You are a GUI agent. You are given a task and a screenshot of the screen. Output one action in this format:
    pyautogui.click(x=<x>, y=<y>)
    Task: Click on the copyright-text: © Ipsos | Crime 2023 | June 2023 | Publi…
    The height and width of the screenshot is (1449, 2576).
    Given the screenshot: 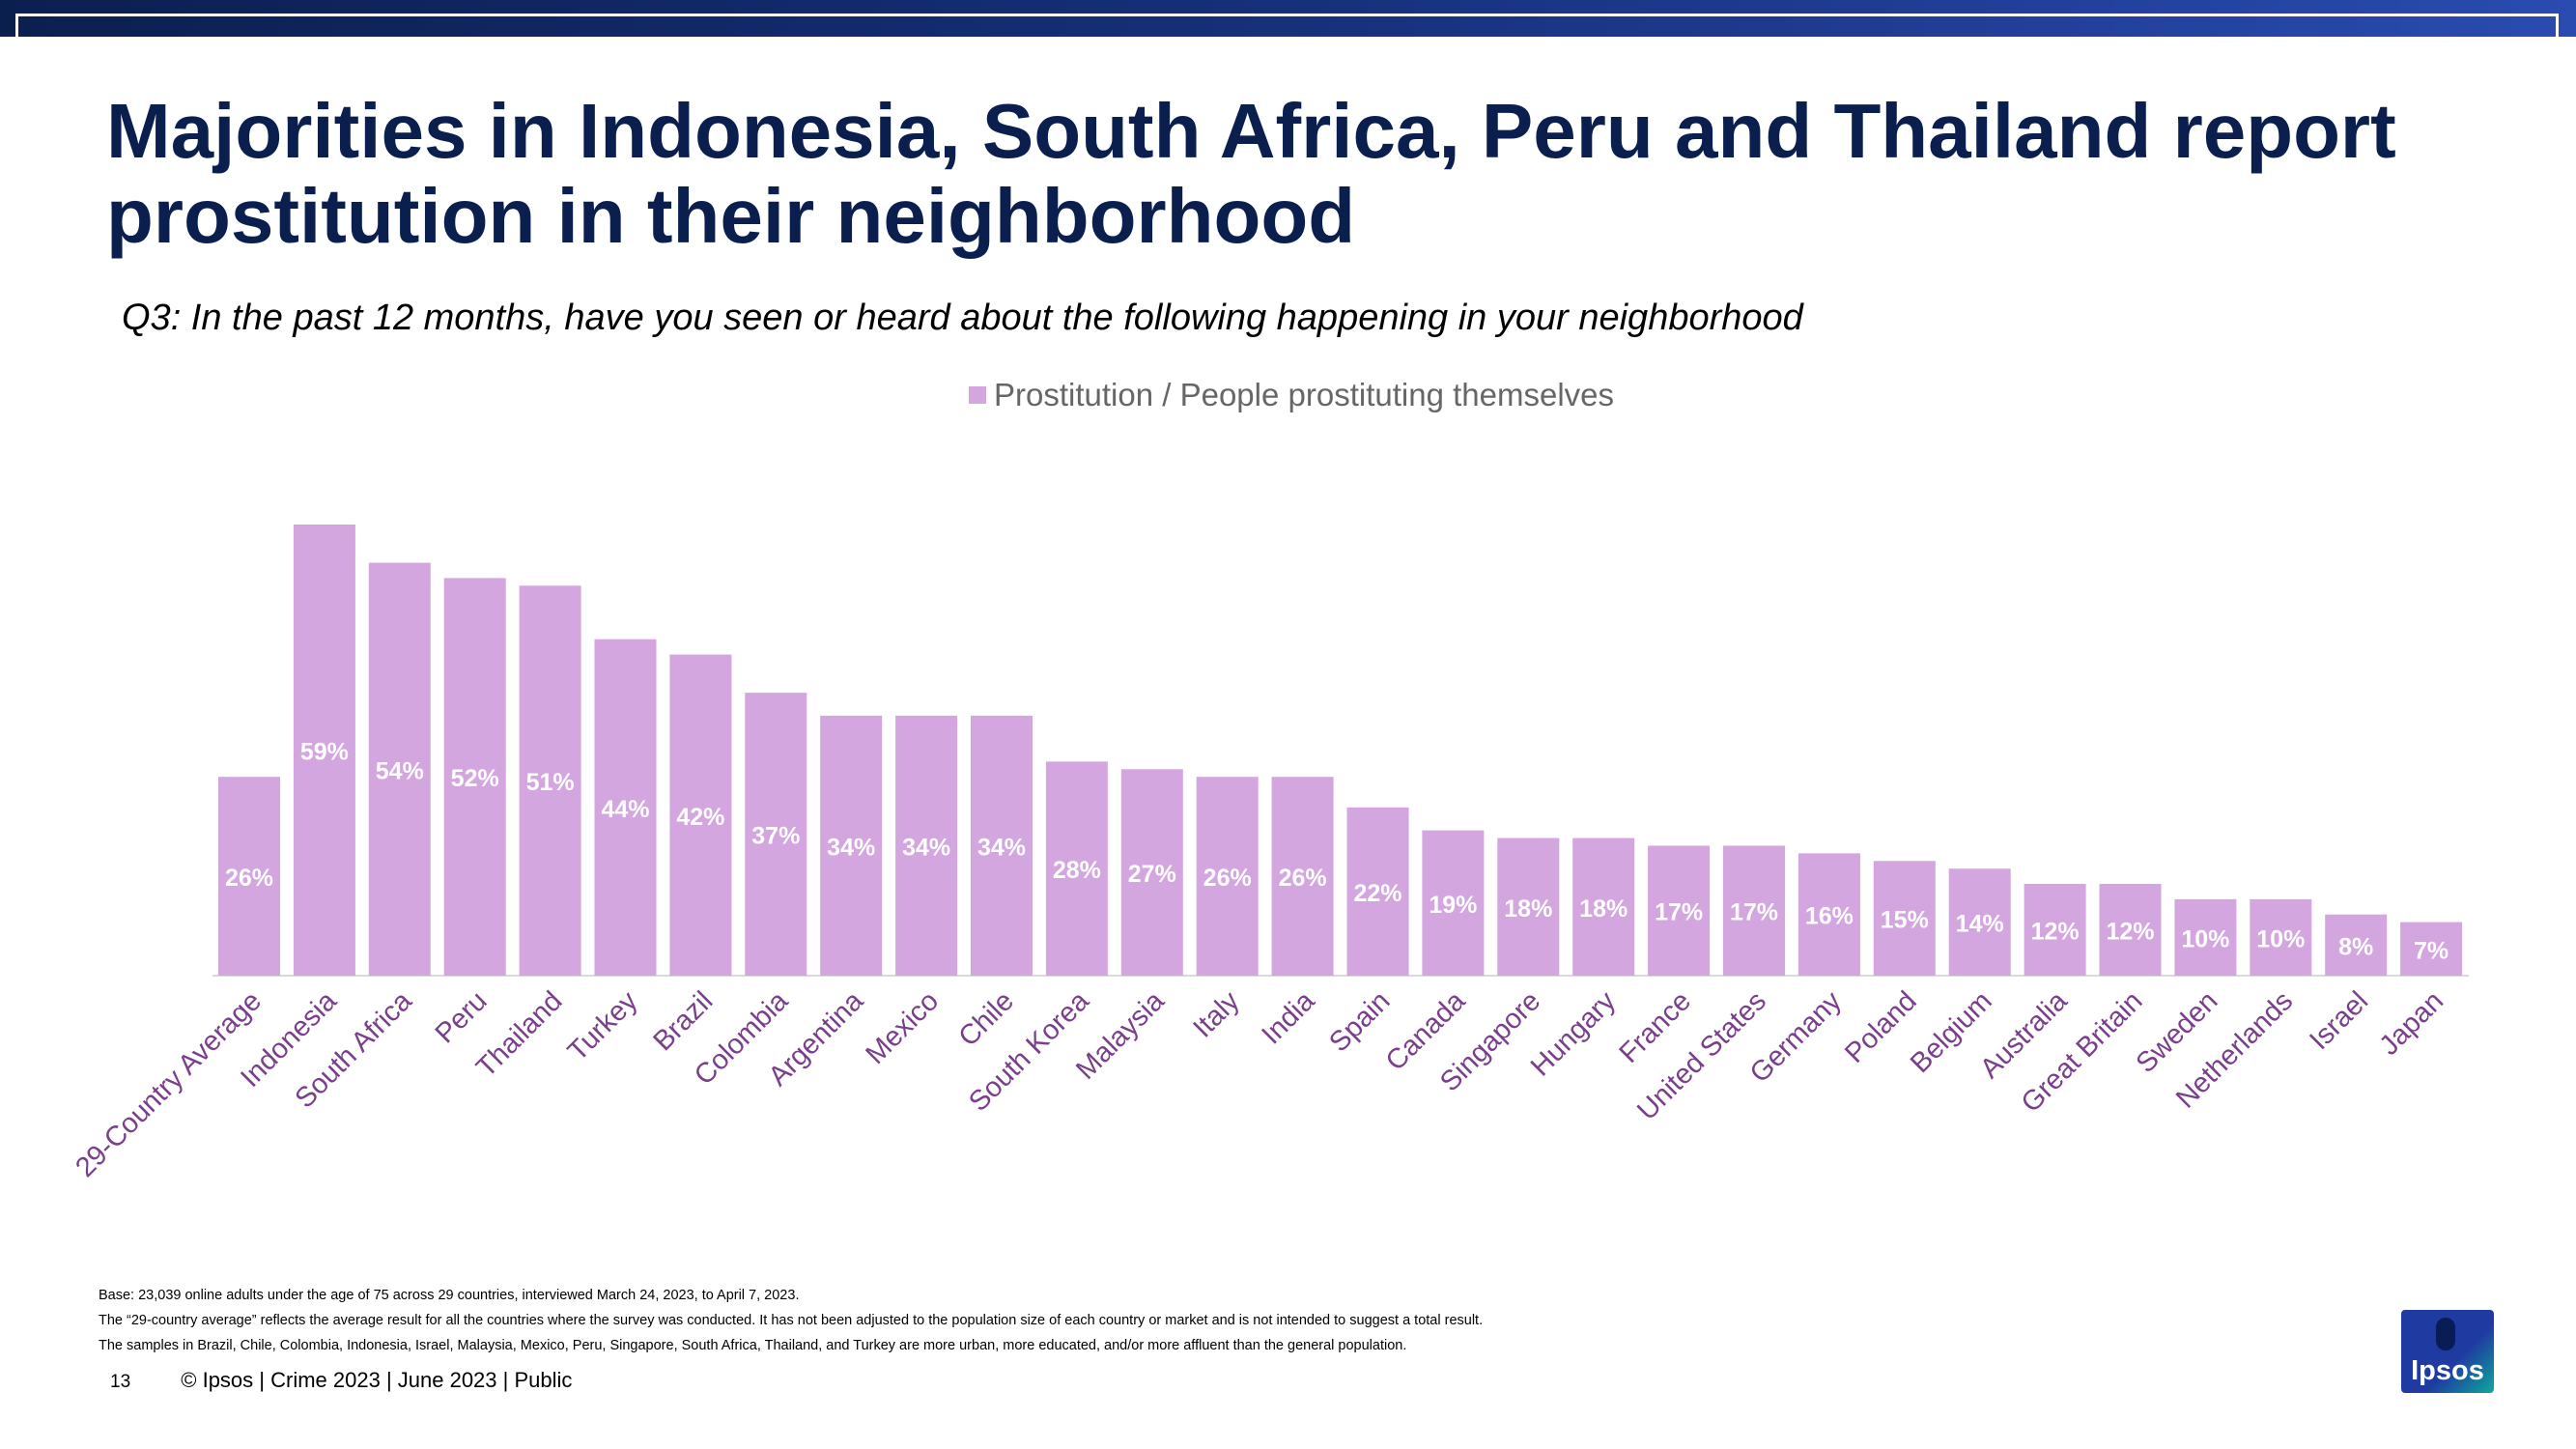 What is the action you would take?
    pyautogui.click(x=377, y=1380)
    